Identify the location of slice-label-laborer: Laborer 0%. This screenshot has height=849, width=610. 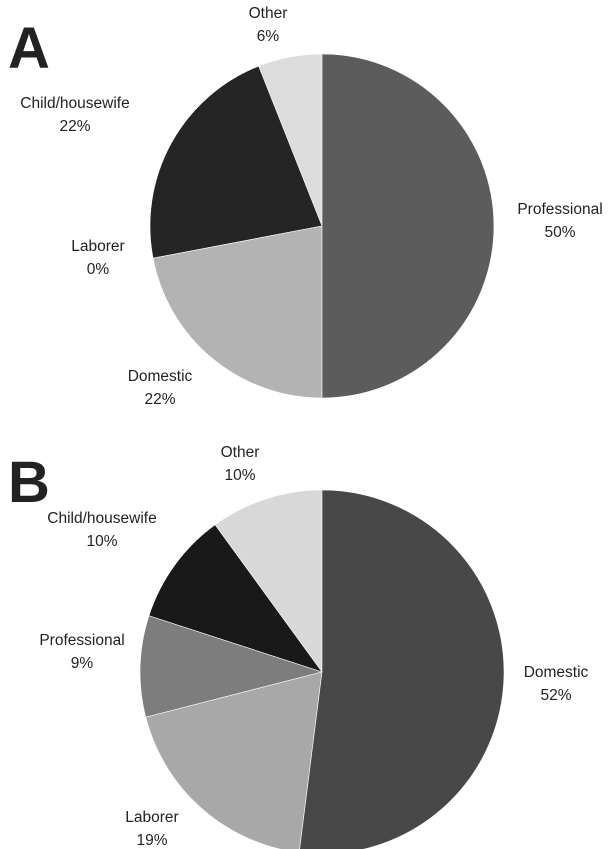
(97, 258).